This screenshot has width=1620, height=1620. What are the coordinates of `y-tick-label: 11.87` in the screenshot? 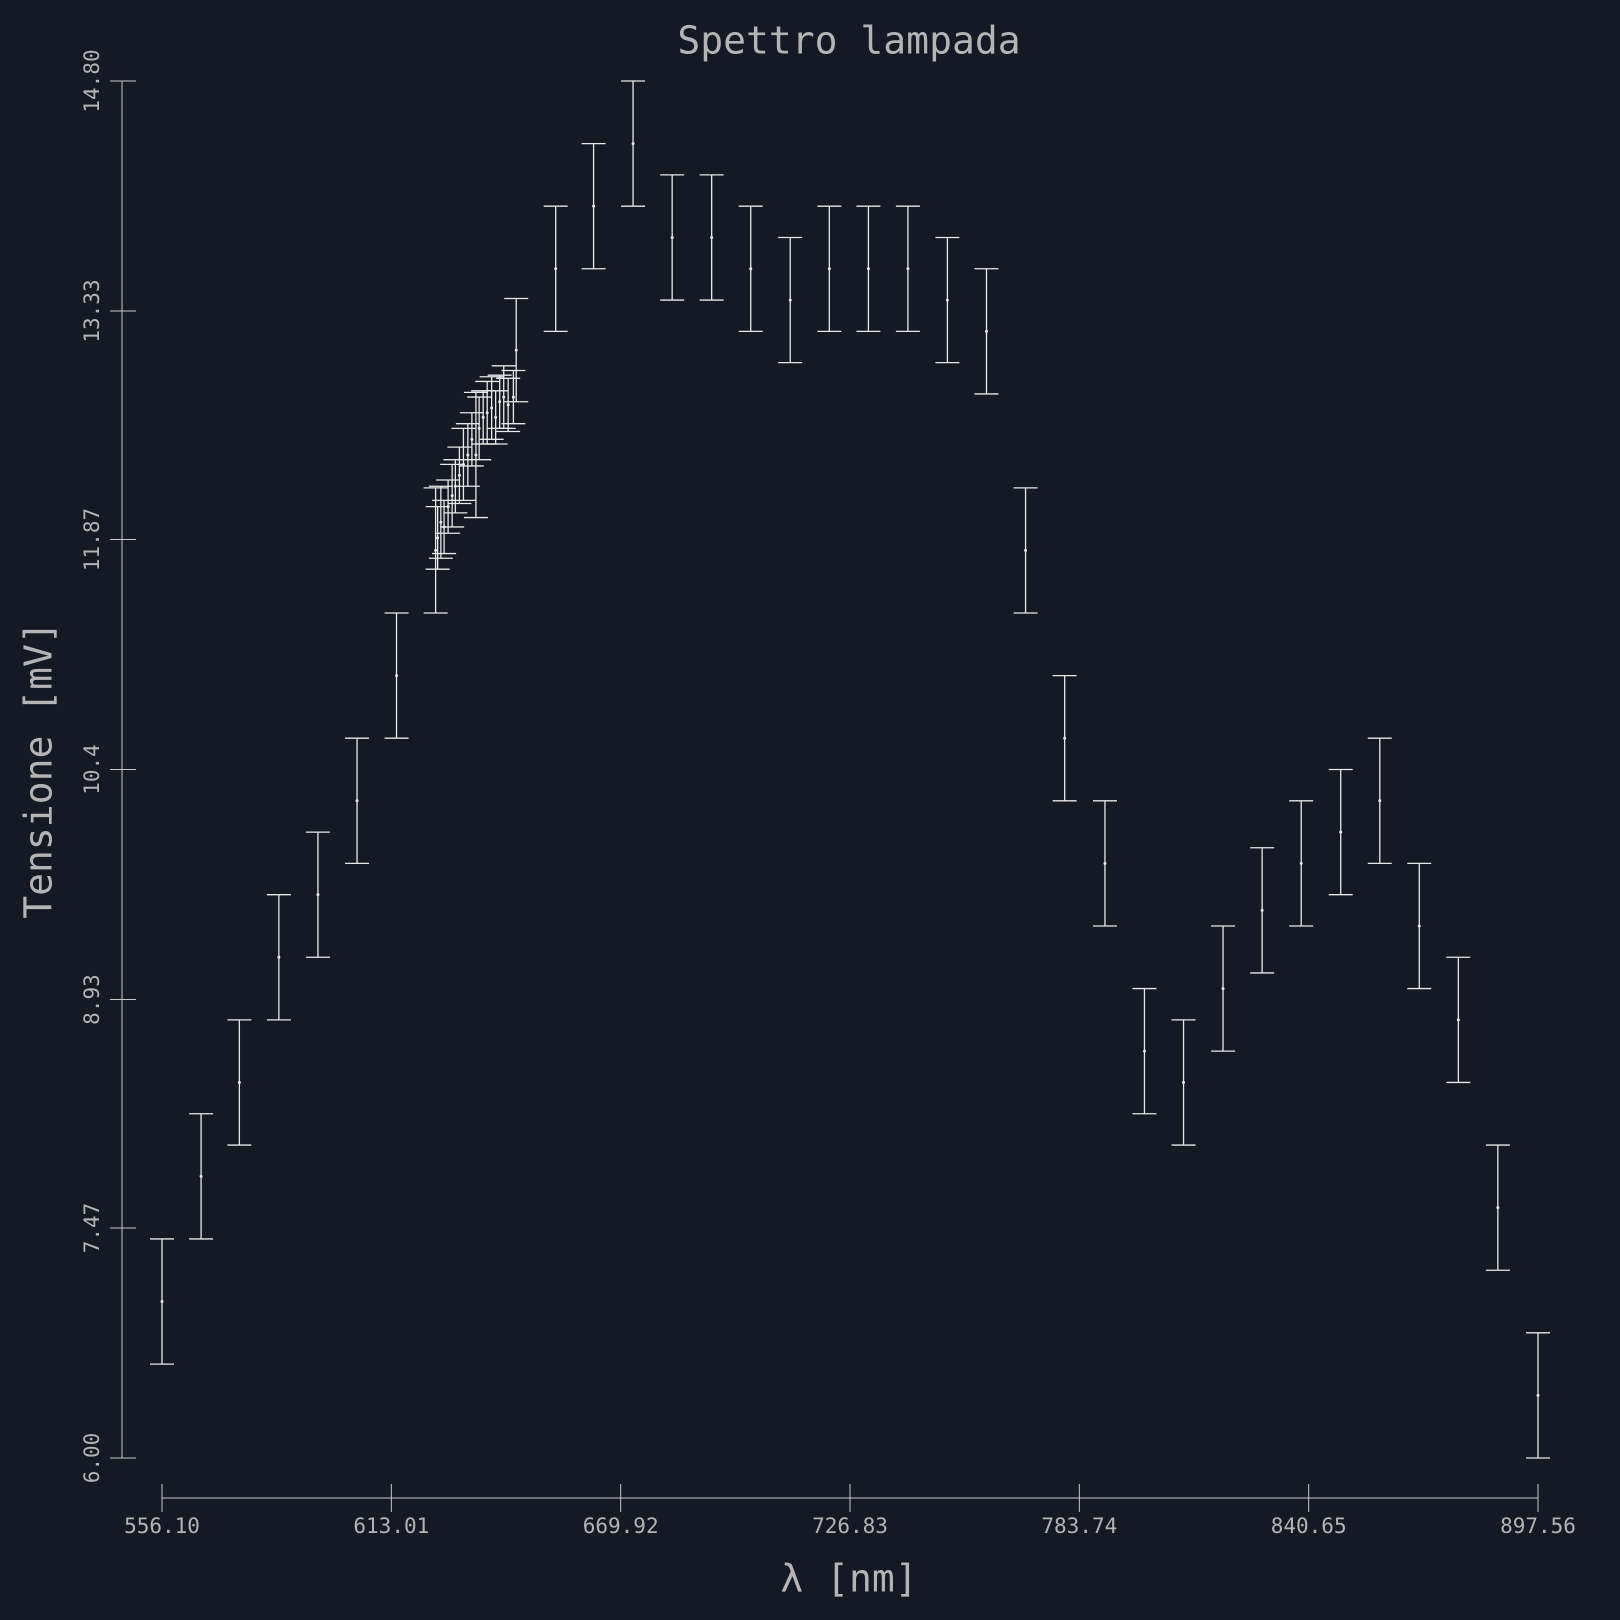 It's located at (92, 539).